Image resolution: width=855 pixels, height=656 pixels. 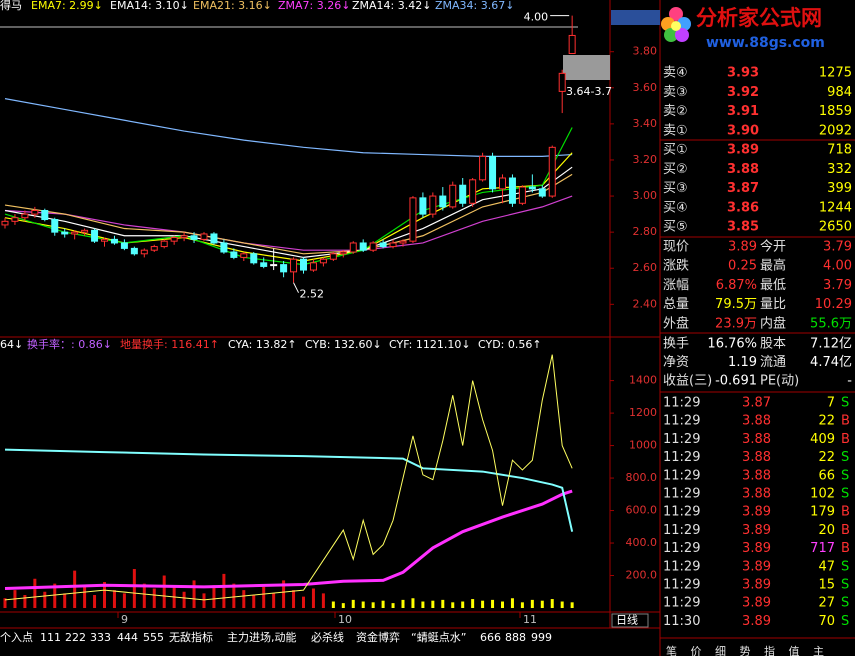 What do you see at coordinates (515, 637) in the screenshot?
I see `formula-tab: 888` at bounding box center [515, 637].